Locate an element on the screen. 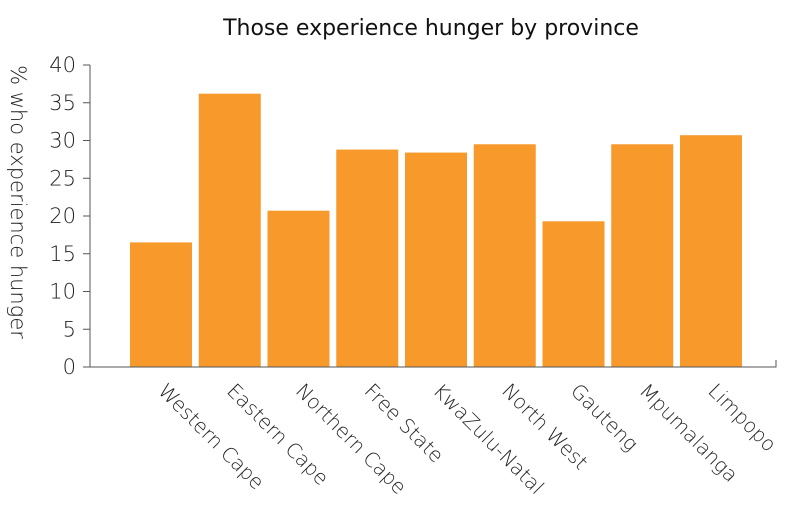  y-tick-label: 30 is located at coordinates (62, 141).